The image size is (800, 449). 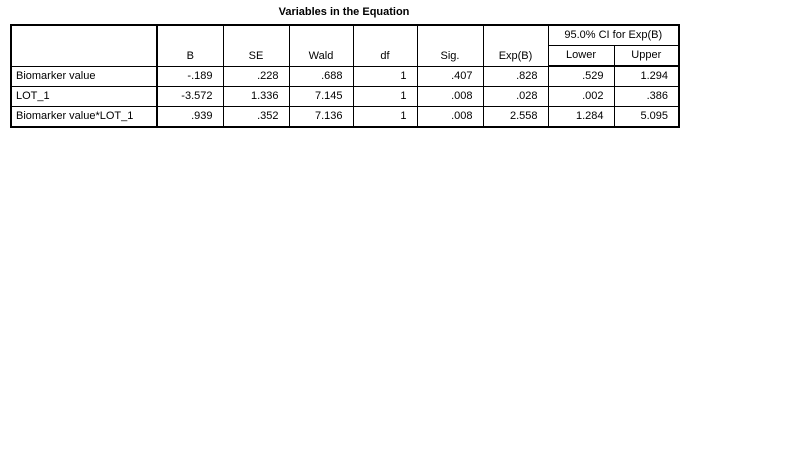 What do you see at coordinates (515, 117) in the screenshot?
I see `cell-expb: 2.558` at bounding box center [515, 117].